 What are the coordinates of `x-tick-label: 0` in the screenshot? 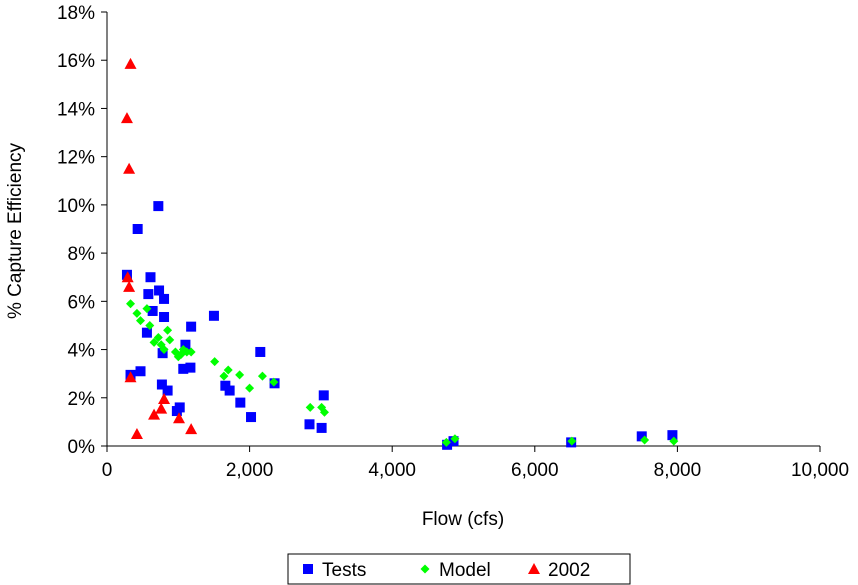 It's located at (107, 470).